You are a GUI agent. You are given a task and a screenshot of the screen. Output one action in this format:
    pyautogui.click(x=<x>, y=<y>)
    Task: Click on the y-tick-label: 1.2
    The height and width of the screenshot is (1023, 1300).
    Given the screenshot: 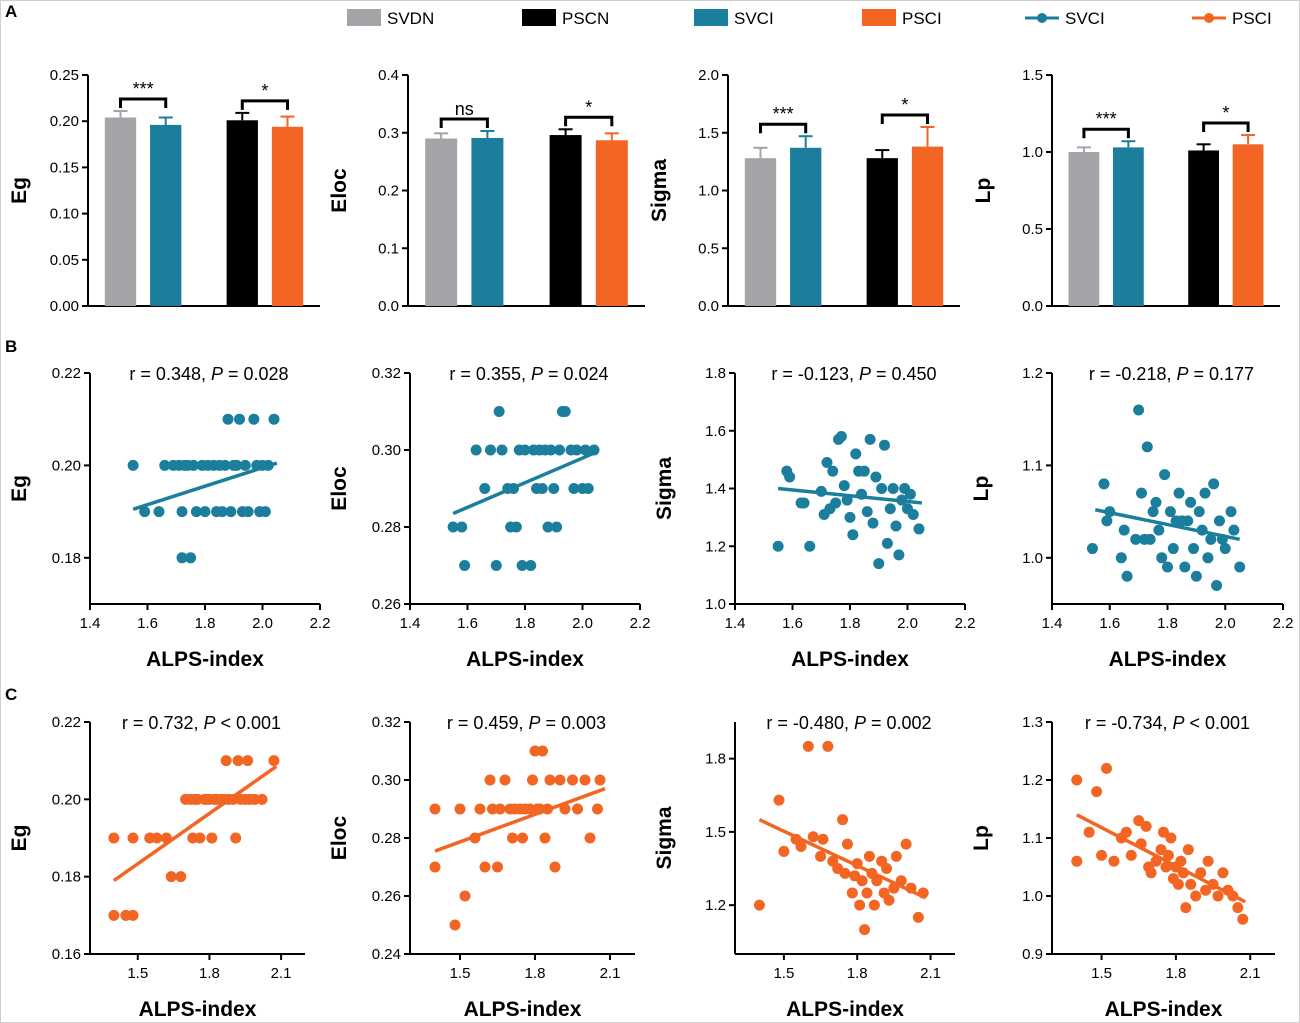 What is the action you would take?
    pyautogui.click(x=1032, y=373)
    